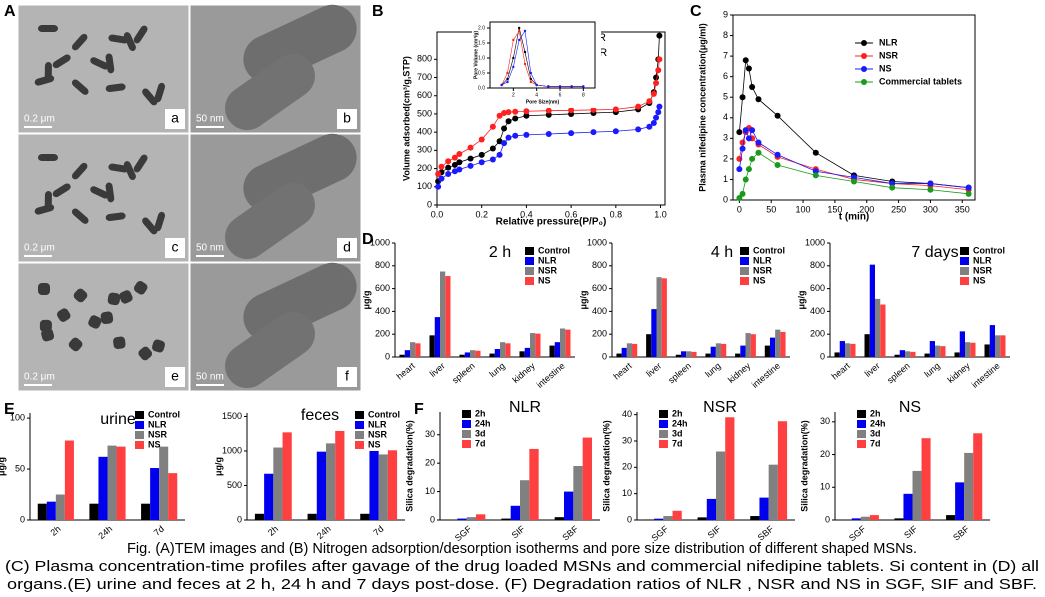 The width and height of the screenshot is (1045, 597). Describe the element at coordinates (536, 95) in the screenshot. I see `x-tick-label: 4` at that location.